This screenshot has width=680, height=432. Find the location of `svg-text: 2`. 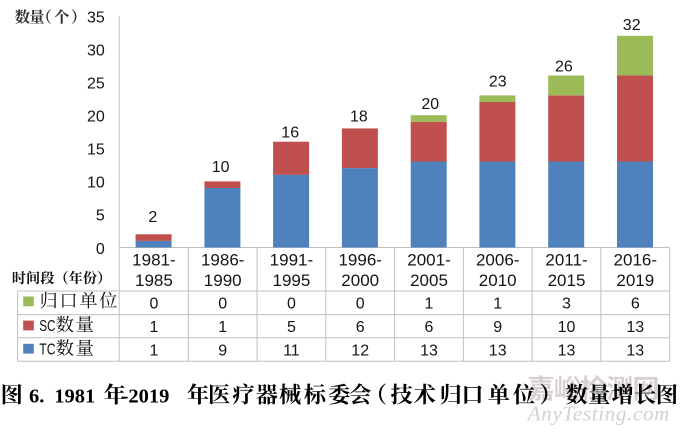

svg-text: 2 is located at coordinates (152, 217).